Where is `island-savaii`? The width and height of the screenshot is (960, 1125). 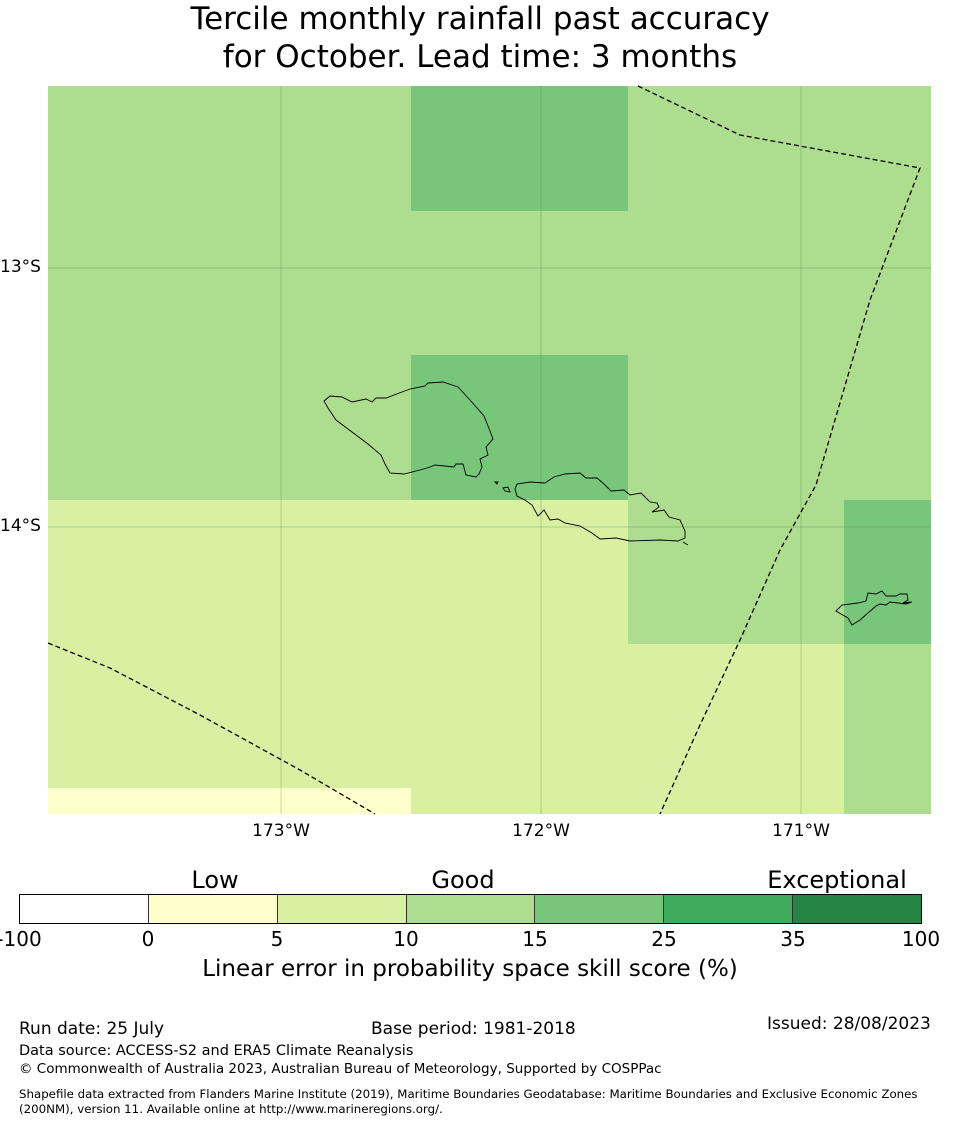
island-savaii is located at coordinates (408, 429).